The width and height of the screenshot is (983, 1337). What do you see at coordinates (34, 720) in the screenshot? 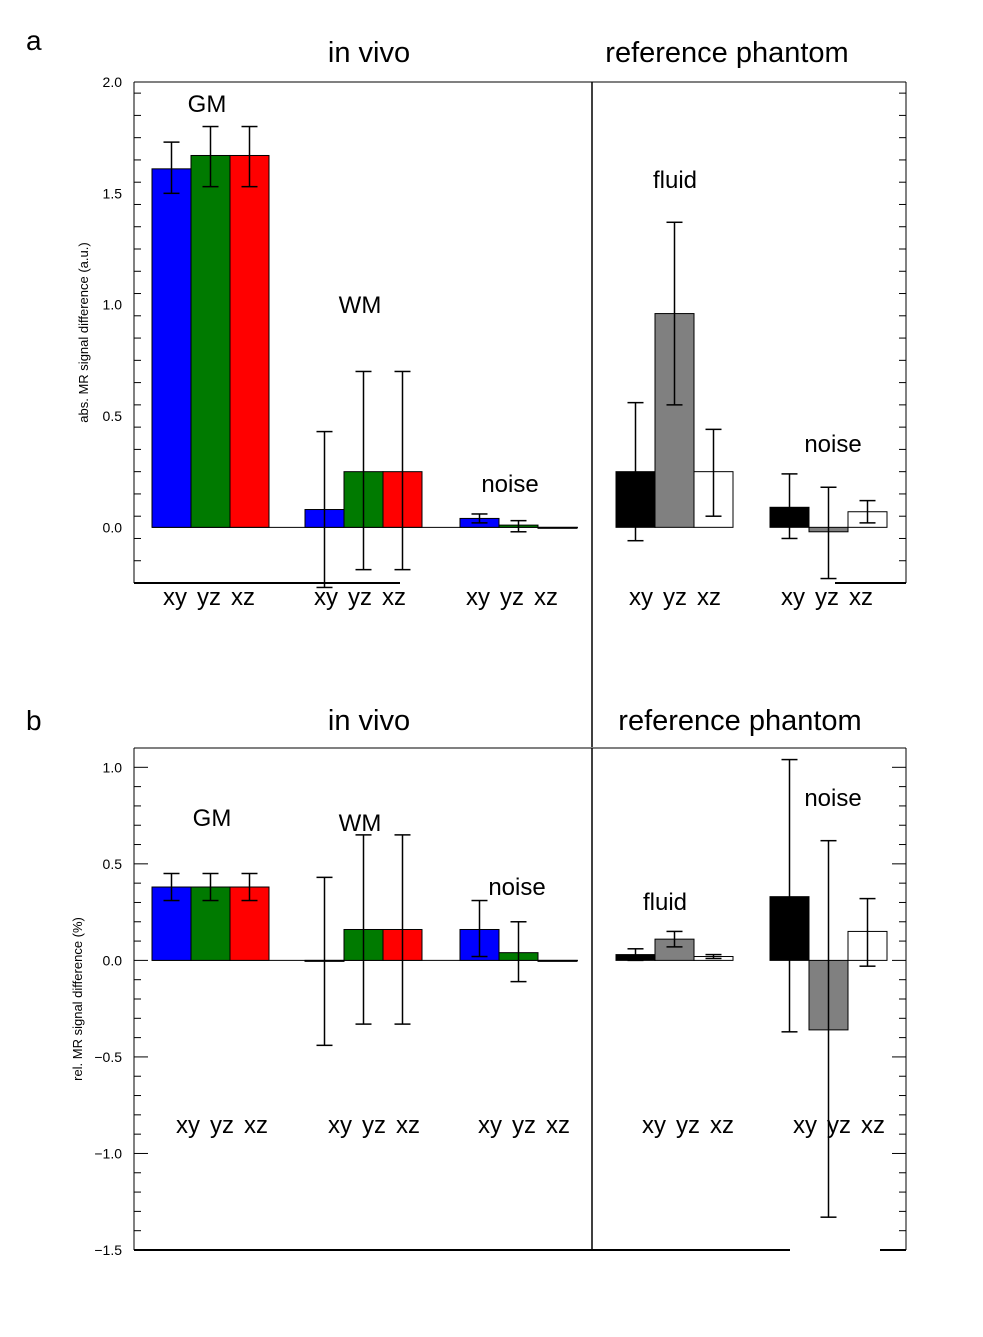
I see `panel-letter: b` at bounding box center [34, 720].